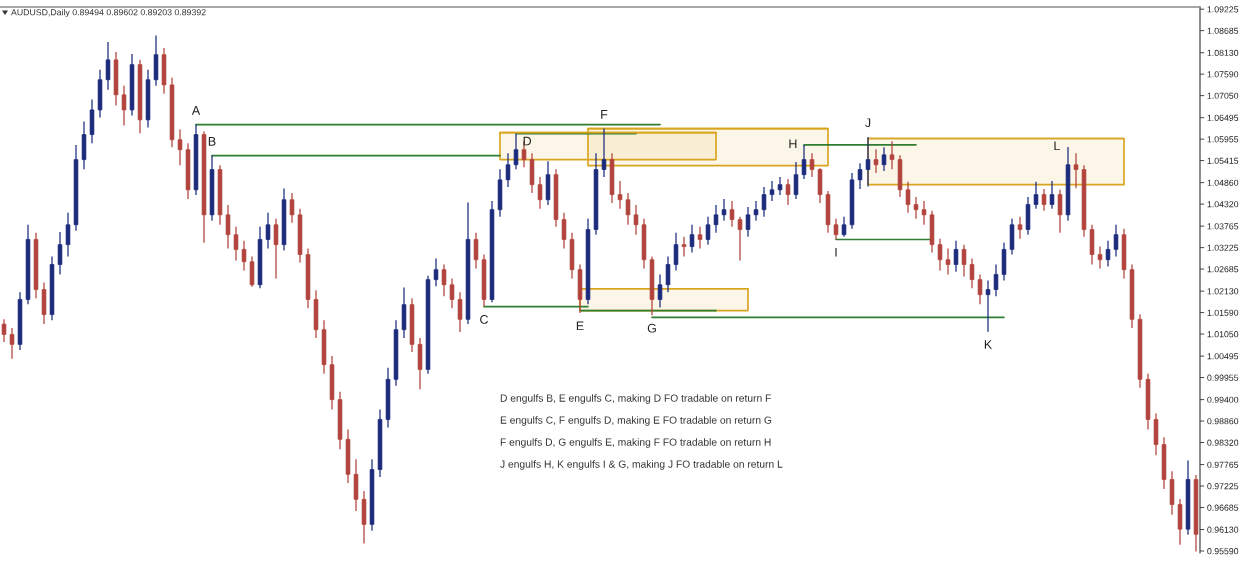  What do you see at coordinates (641, 465) in the screenshot?
I see `annotation: J engulfs H, K engulfs I & G, making J FO tradable on return L` at bounding box center [641, 465].